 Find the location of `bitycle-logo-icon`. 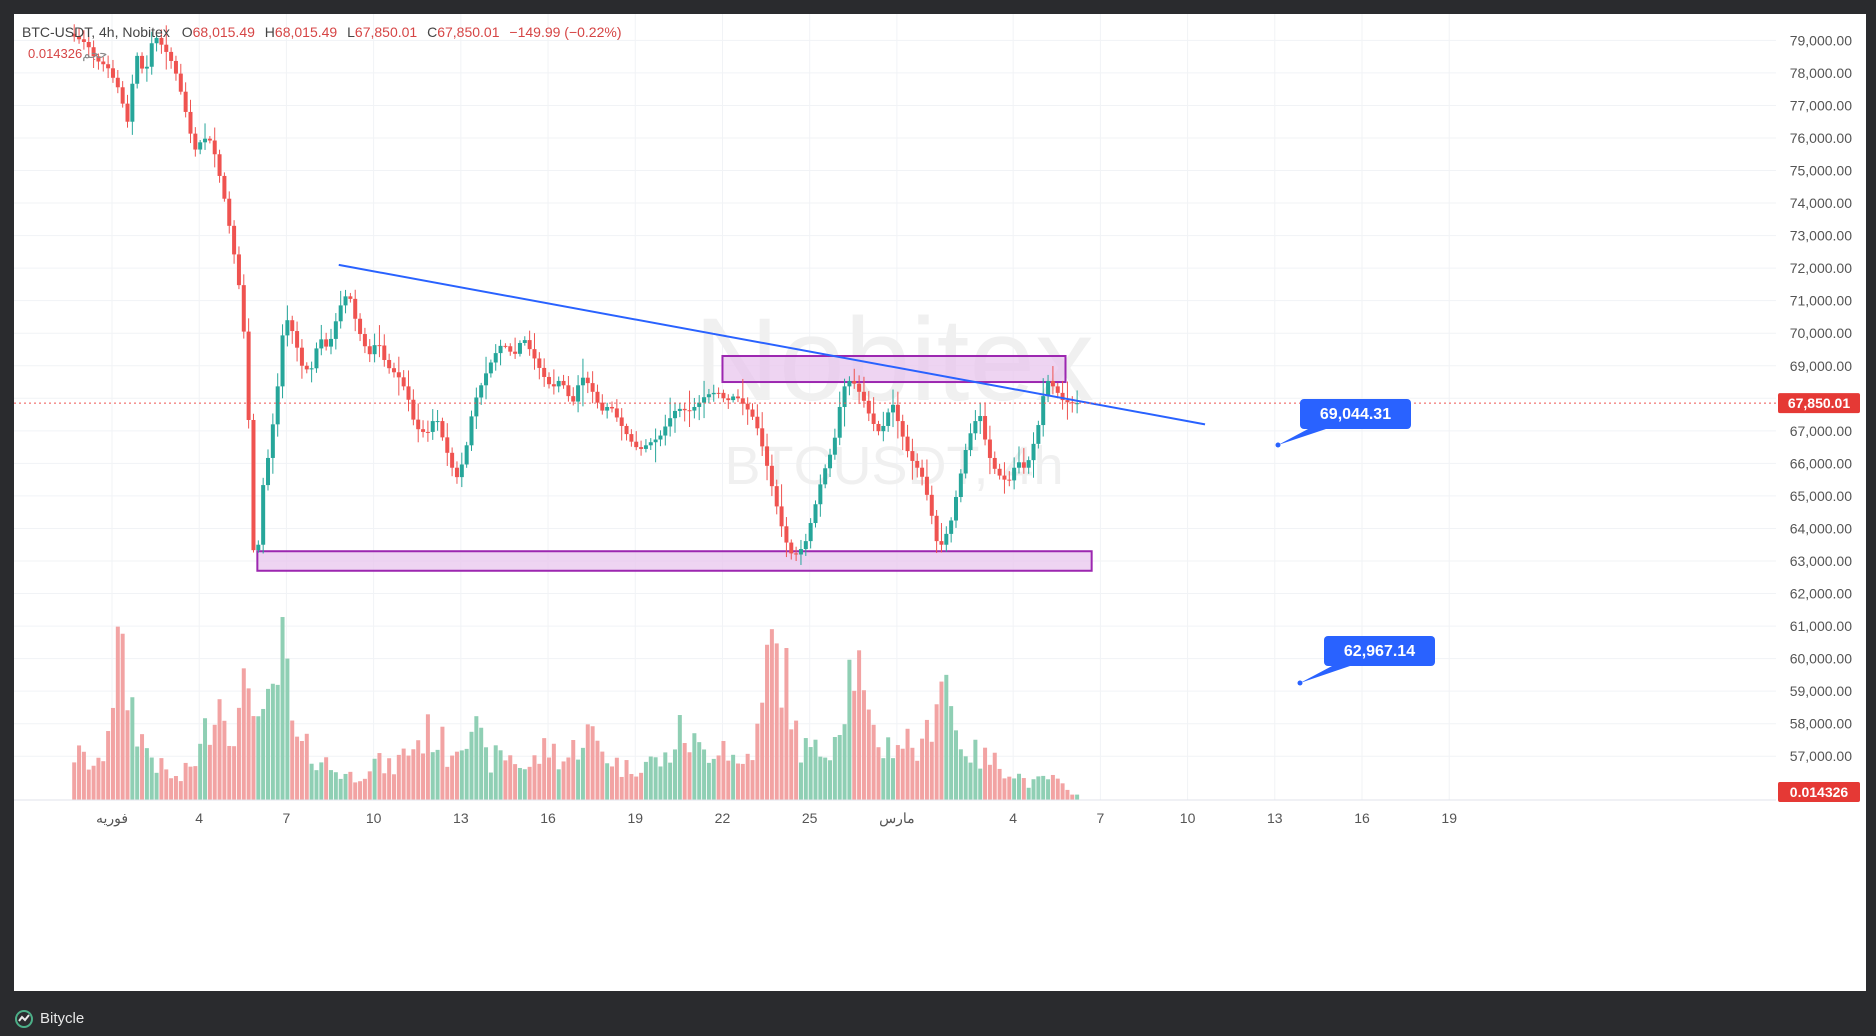

bitycle-logo-icon is located at coordinates (24, 1018).